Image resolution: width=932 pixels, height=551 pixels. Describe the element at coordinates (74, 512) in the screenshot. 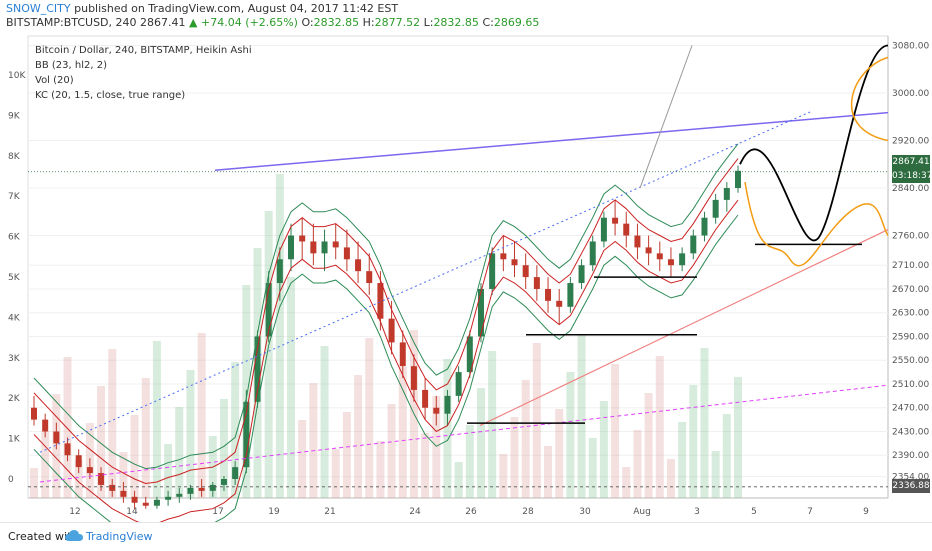

I see `time-tick-label: 12` at that location.